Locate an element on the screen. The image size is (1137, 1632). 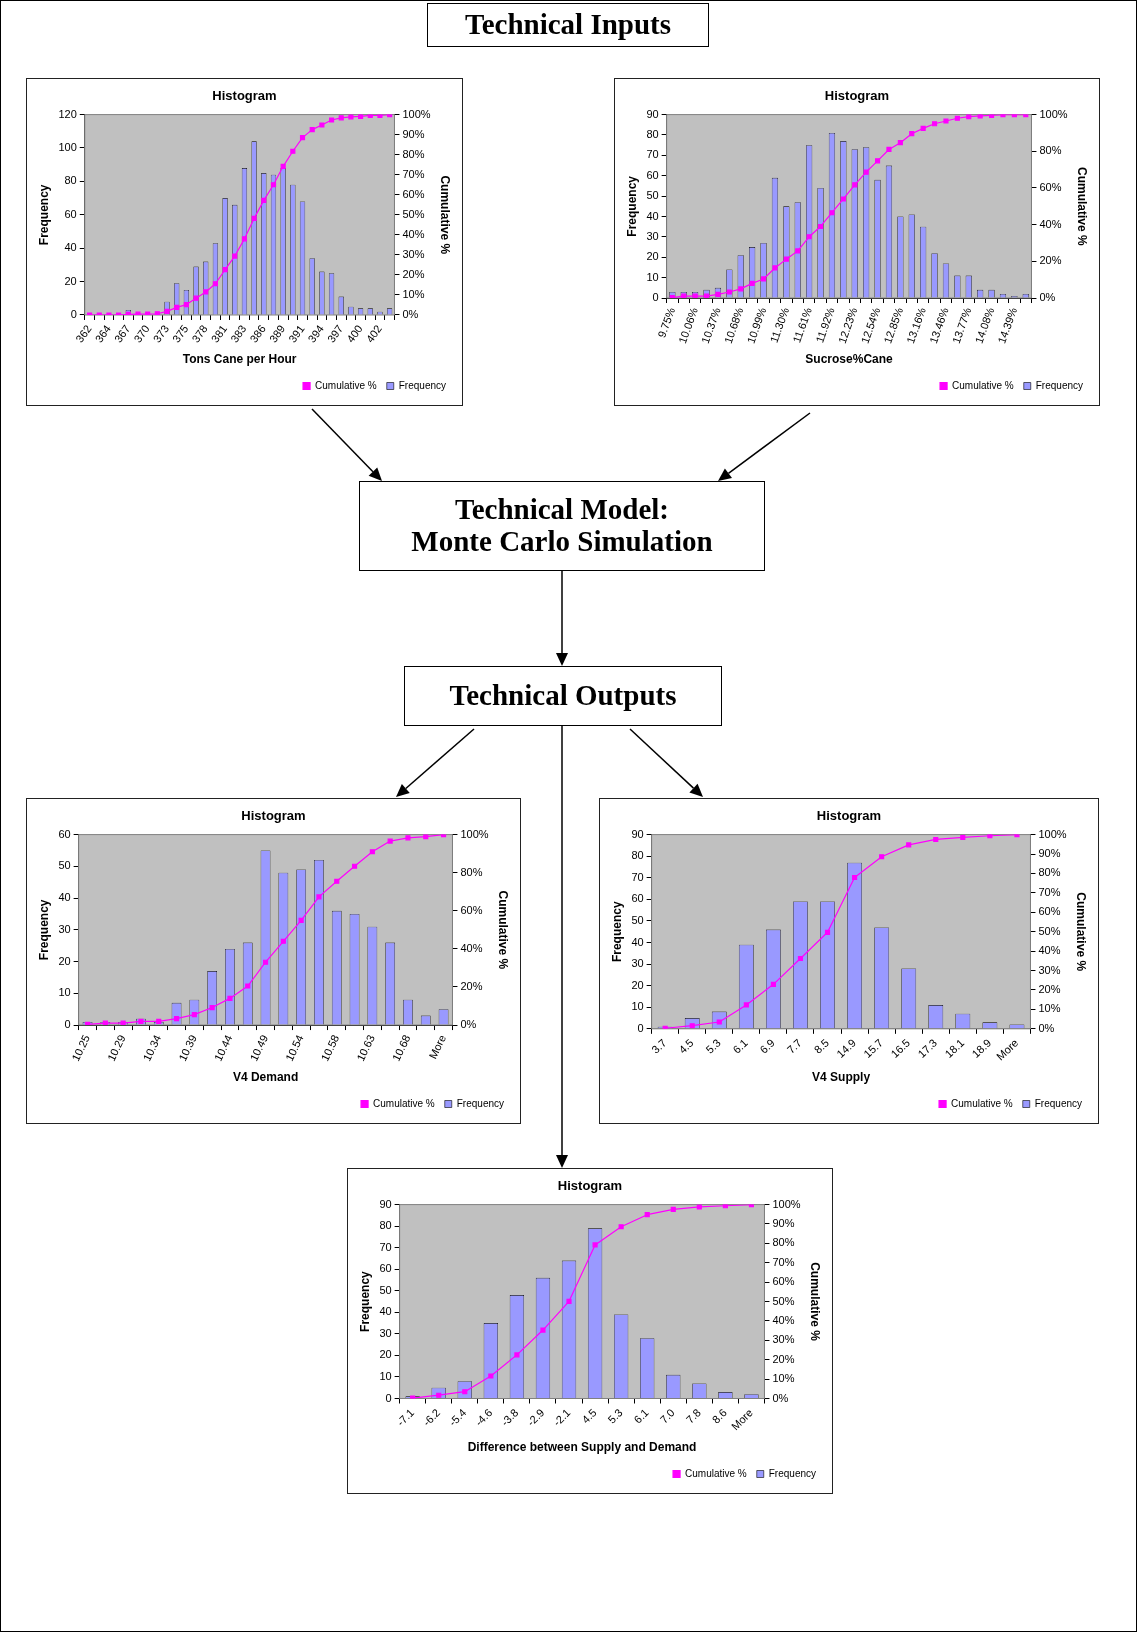
x-tick-label: 4.5 is located at coordinates (686, 1046).